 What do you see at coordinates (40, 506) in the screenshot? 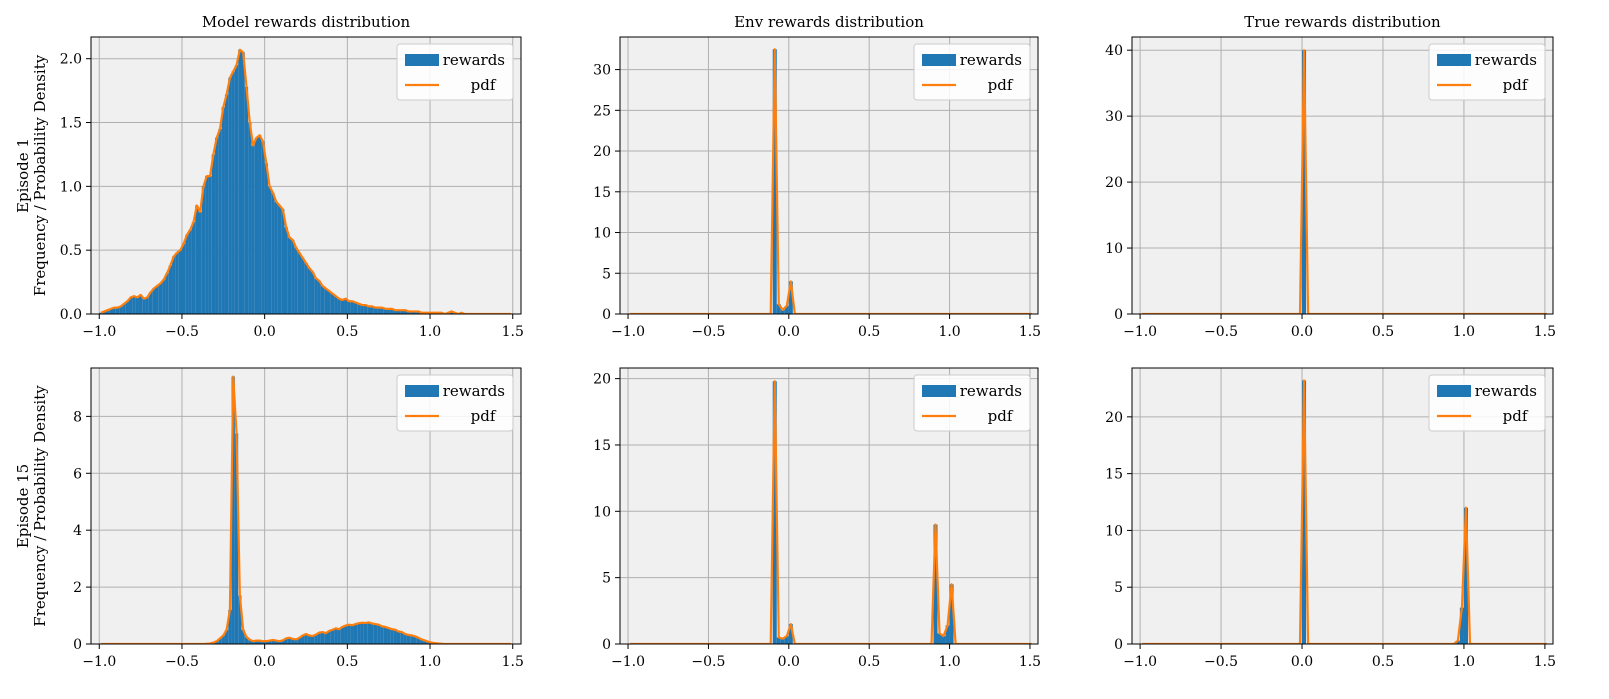
I see `row-ylabel: Frequency / Probability Density` at bounding box center [40, 506].